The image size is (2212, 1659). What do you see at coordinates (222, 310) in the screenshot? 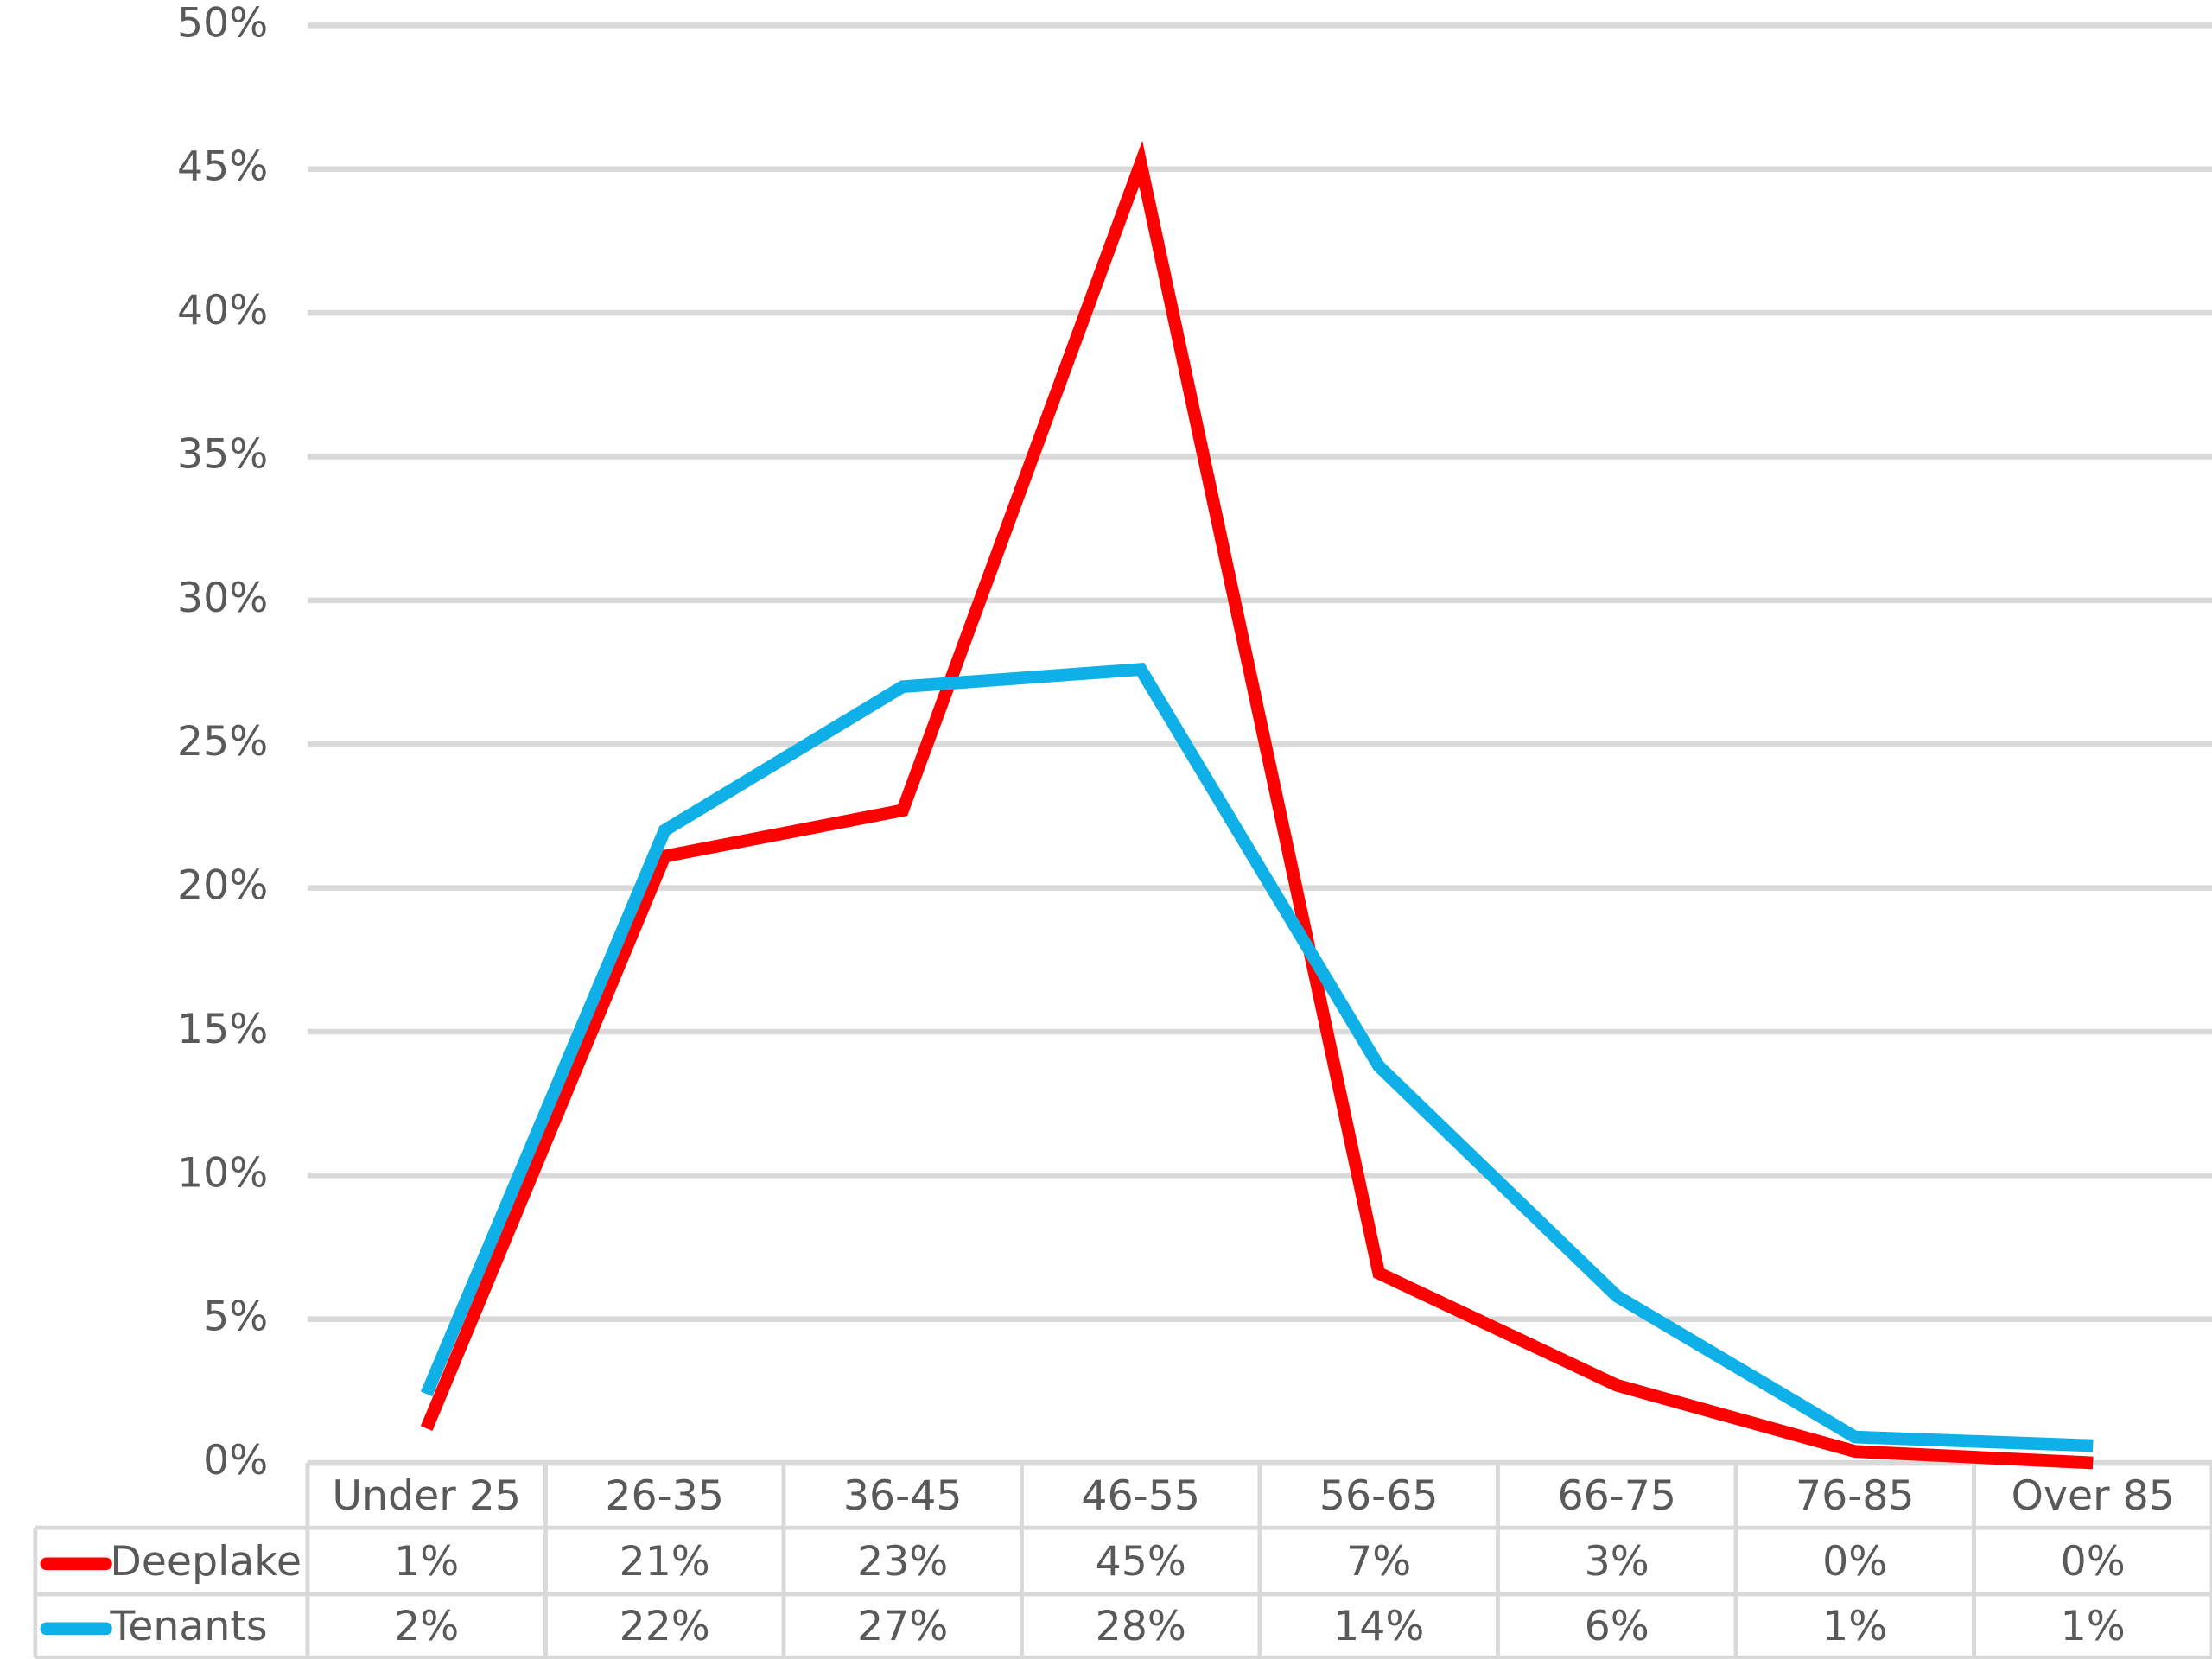
I see `y-tick-label: 40%` at bounding box center [222, 310].